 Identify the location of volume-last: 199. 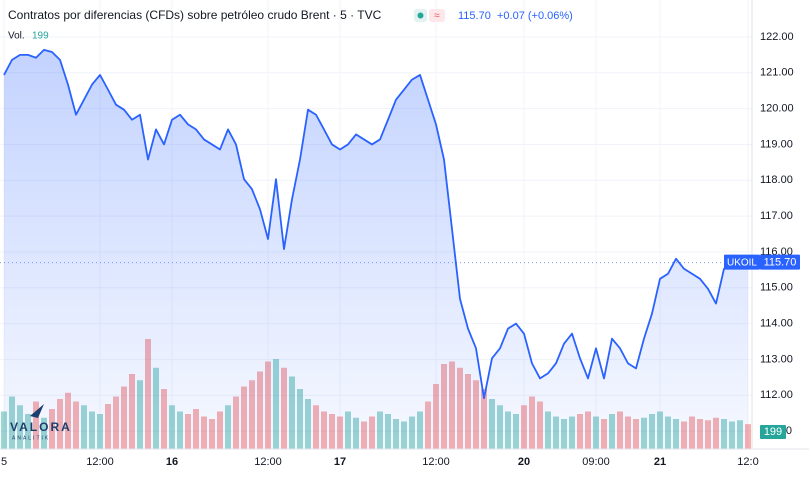
(40, 36).